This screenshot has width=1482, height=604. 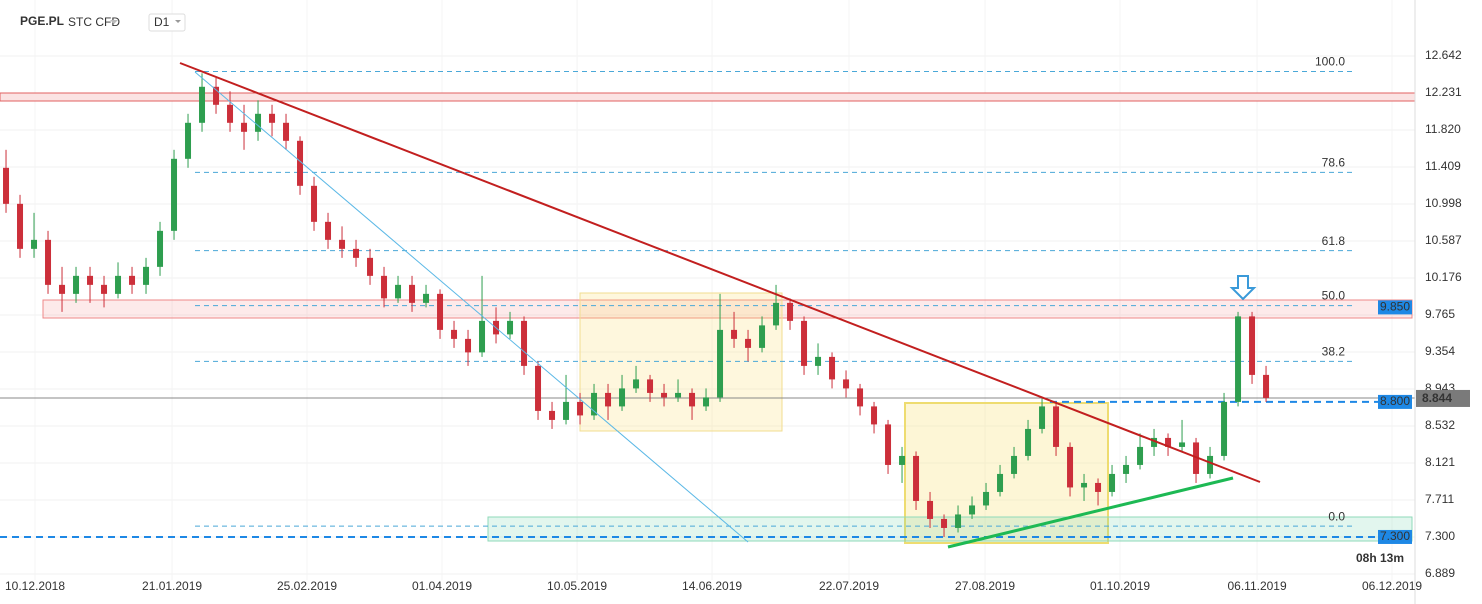 What do you see at coordinates (712, 586) in the screenshot?
I see `x-tick-label: 14.06.2019` at bounding box center [712, 586].